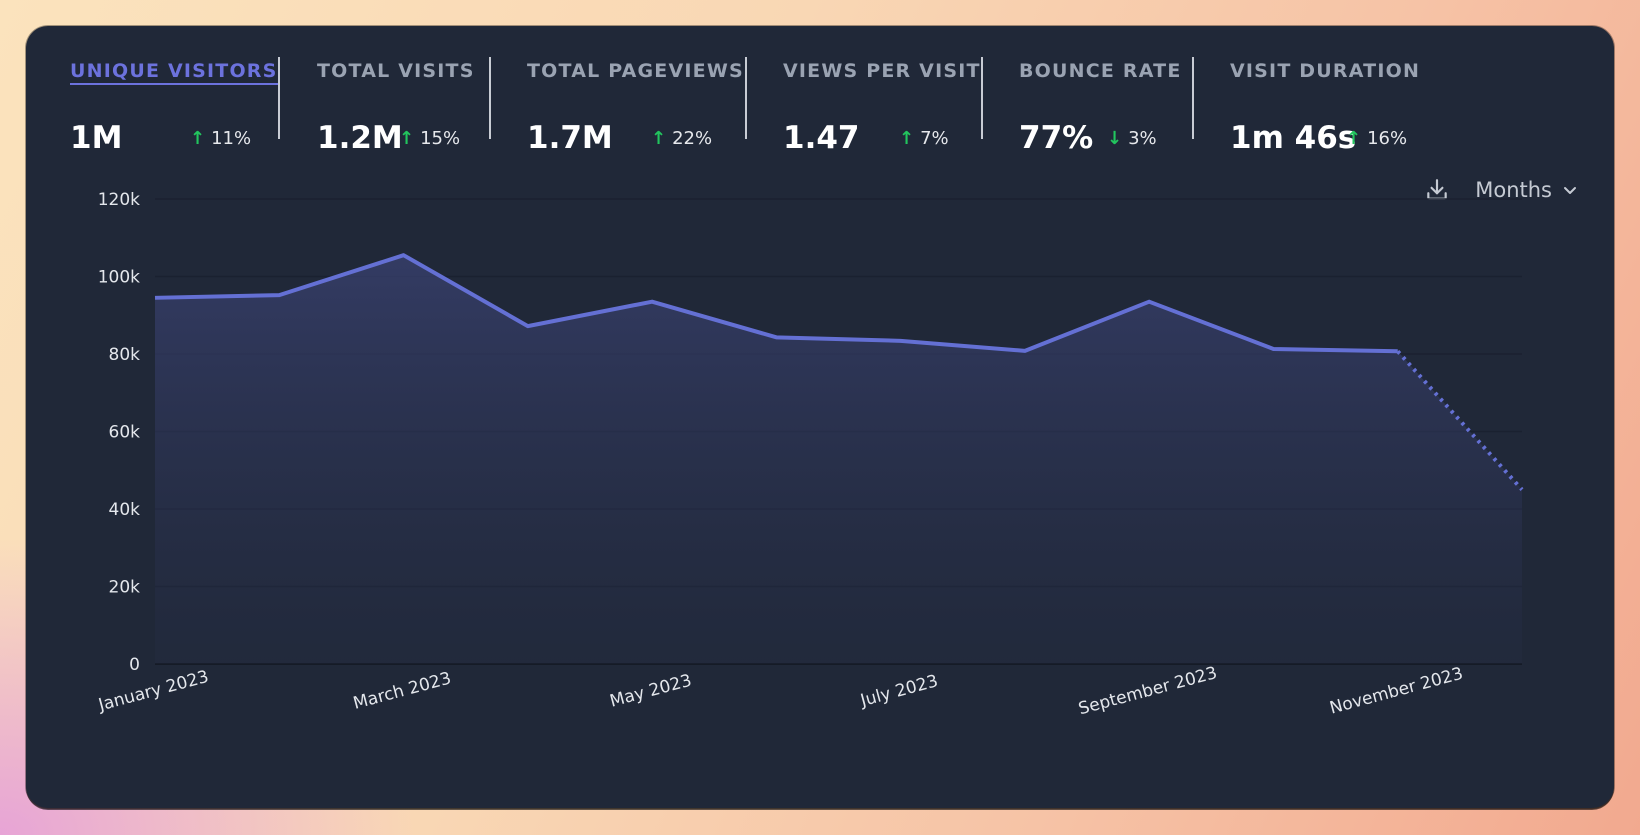 This screenshot has height=835, width=1640. What do you see at coordinates (119, 278) in the screenshot?
I see `y-tick-label: 100k` at bounding box center [119, 278].